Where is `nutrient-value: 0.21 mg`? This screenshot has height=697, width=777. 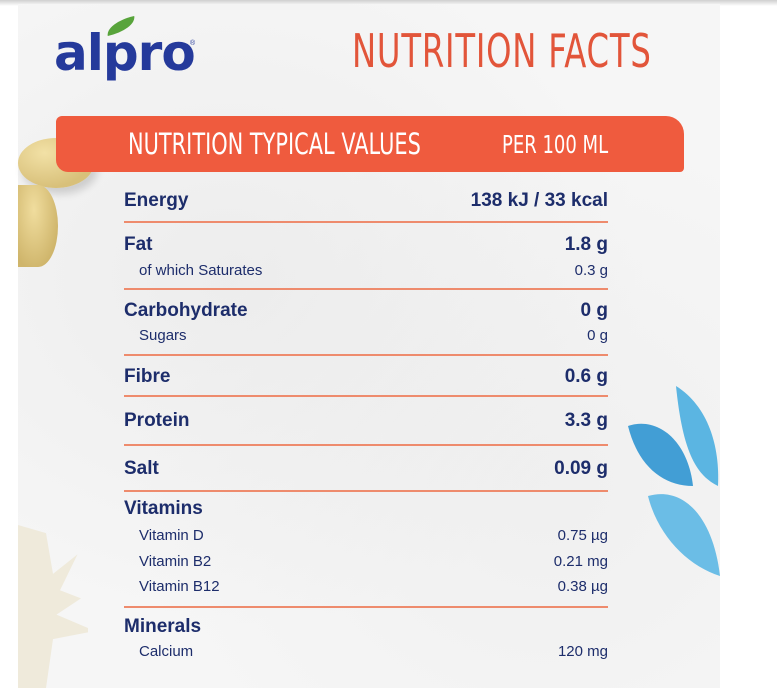
nutrient-value: 0.21 mg is located at coordinates (580, 561).